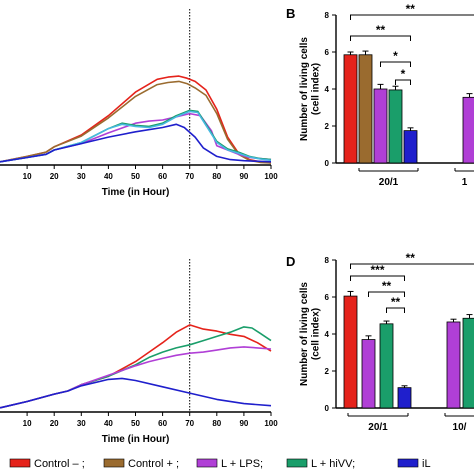  Describe the element at coordinates (426, 464) in the screenshot. I see `legend-label: iL` at that location.